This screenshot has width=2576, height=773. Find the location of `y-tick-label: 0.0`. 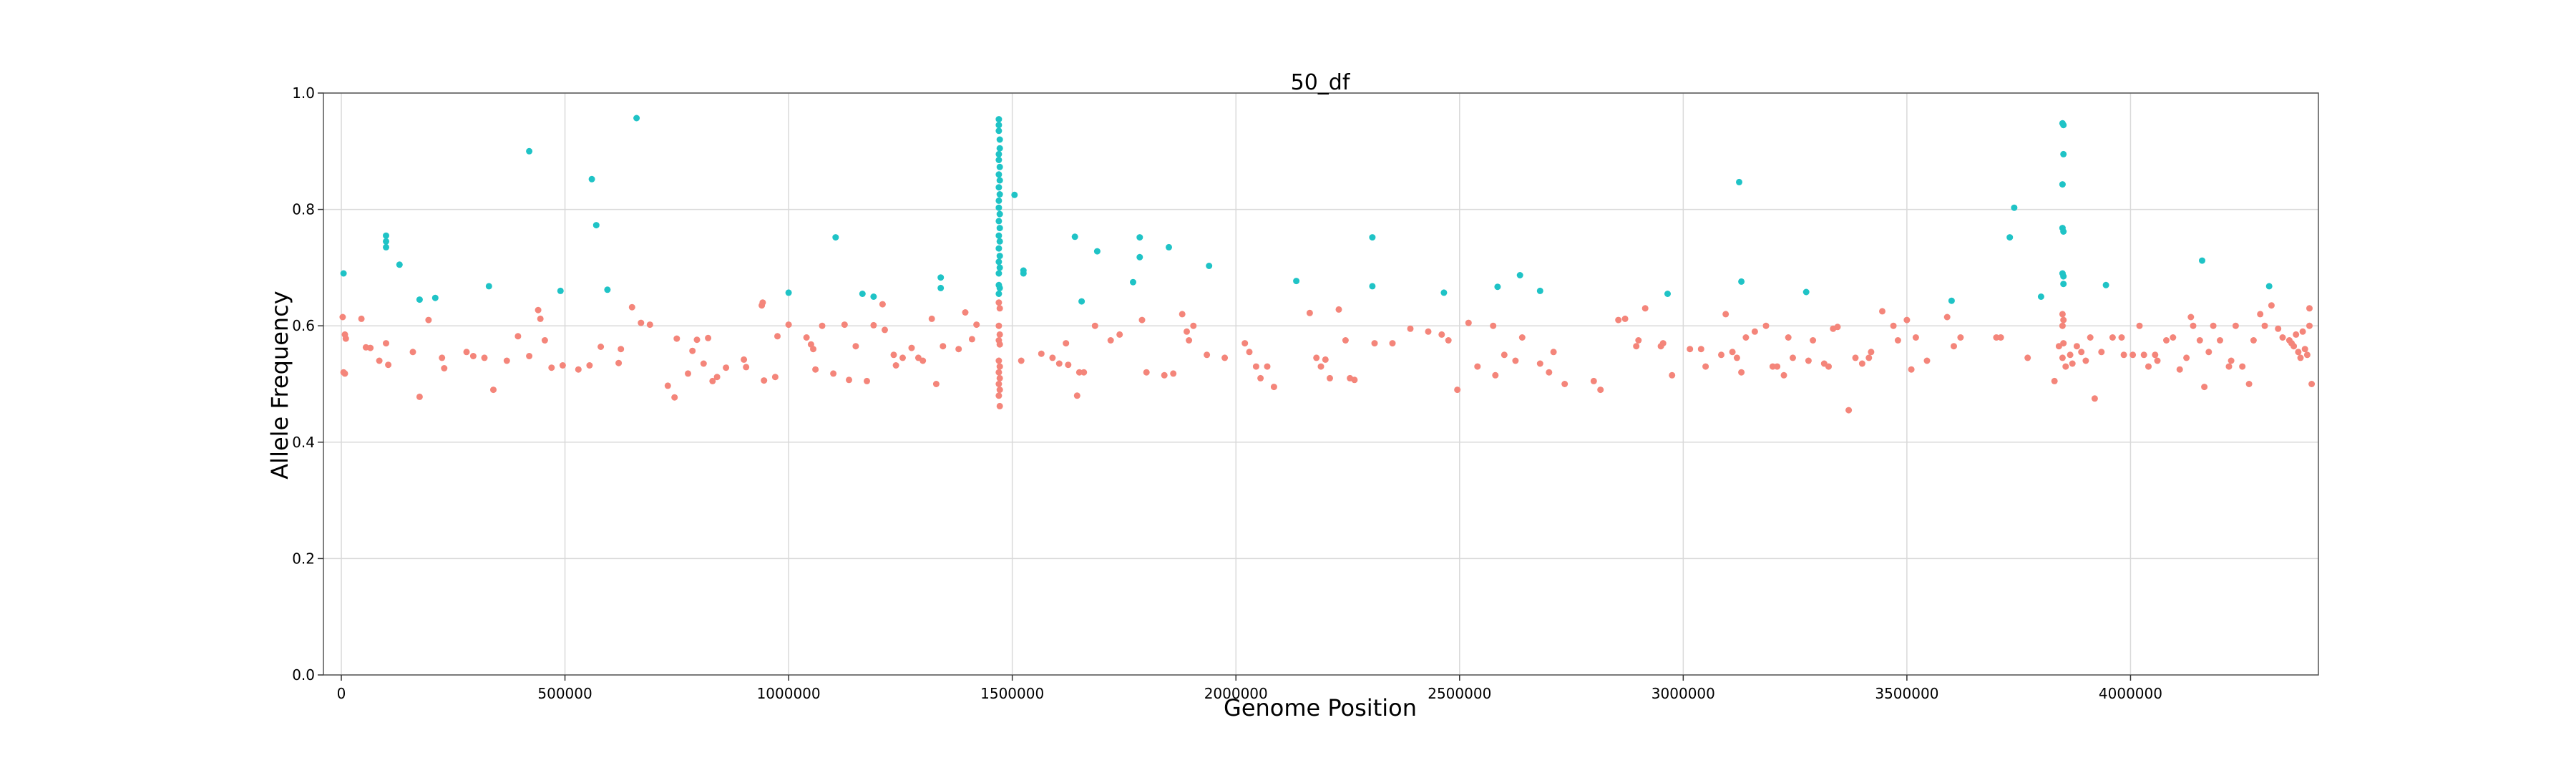

y-tick-label: 0.0 is located at coordinates (303, 675).